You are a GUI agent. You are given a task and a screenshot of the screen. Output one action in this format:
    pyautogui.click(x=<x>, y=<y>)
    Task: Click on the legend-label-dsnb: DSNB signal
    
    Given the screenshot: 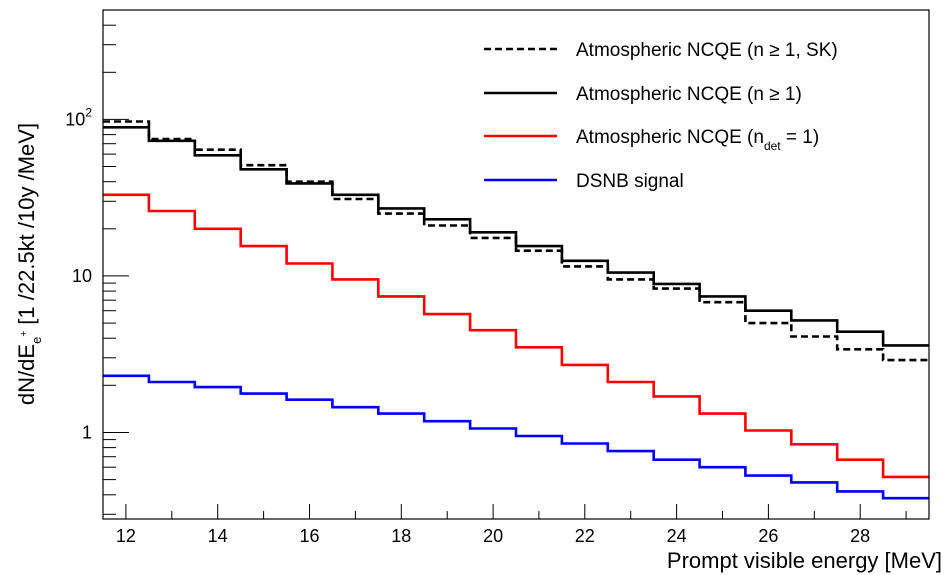 What is the action you would take?
    pyautogui.click(x=630, y=181)
    